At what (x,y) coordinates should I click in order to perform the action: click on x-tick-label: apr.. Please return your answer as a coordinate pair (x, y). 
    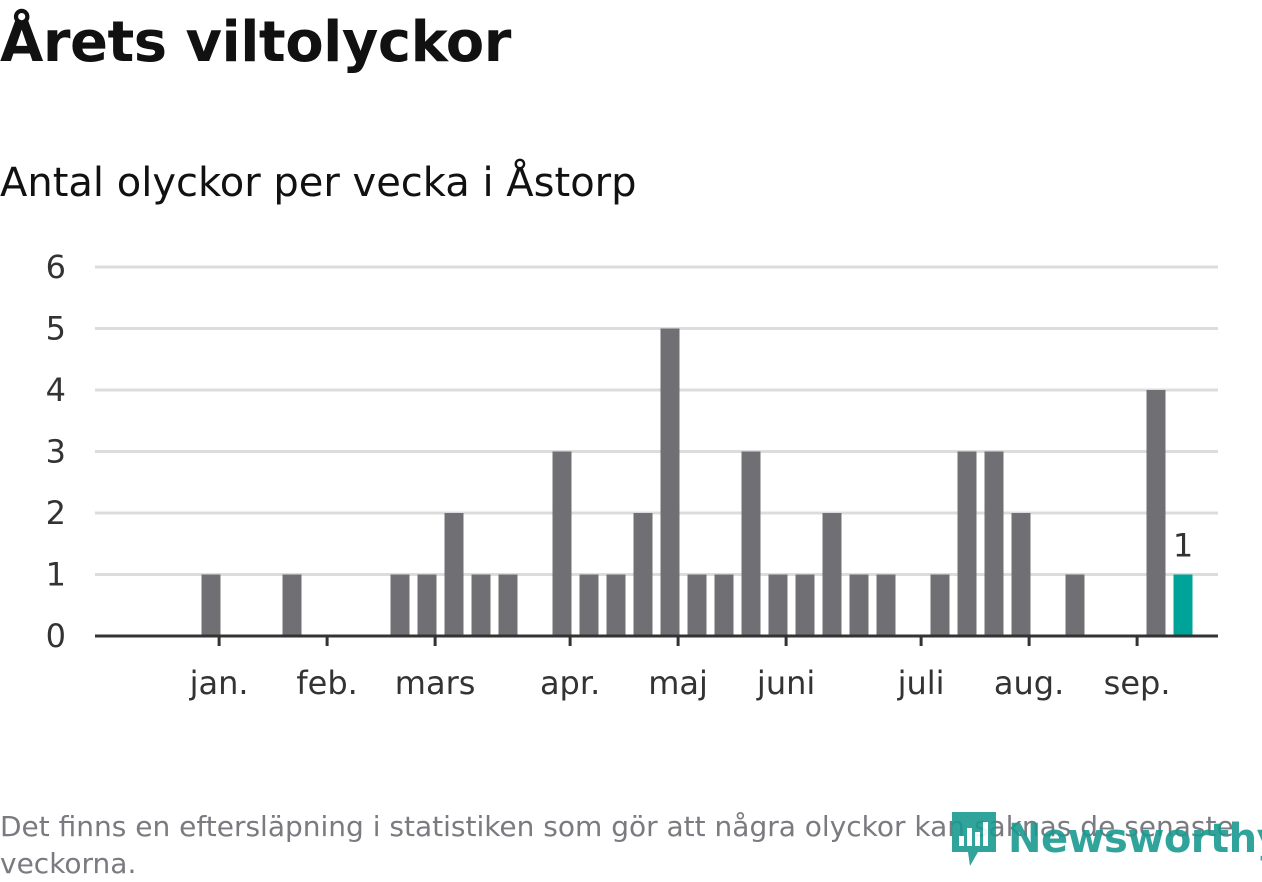
    Looking at the image, I should click on (570, 683).